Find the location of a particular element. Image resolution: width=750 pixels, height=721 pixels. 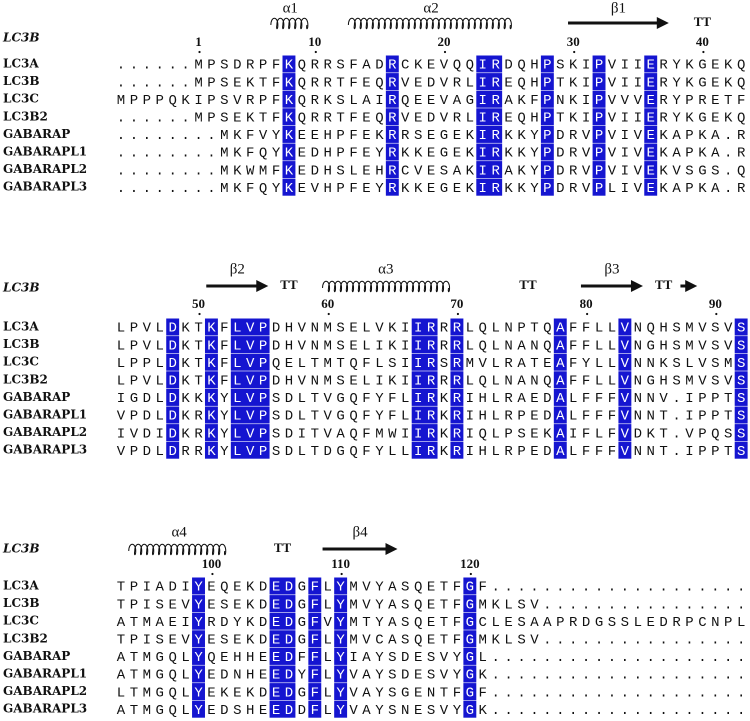

residue-number: 20 is located at coordinates (444, 41).